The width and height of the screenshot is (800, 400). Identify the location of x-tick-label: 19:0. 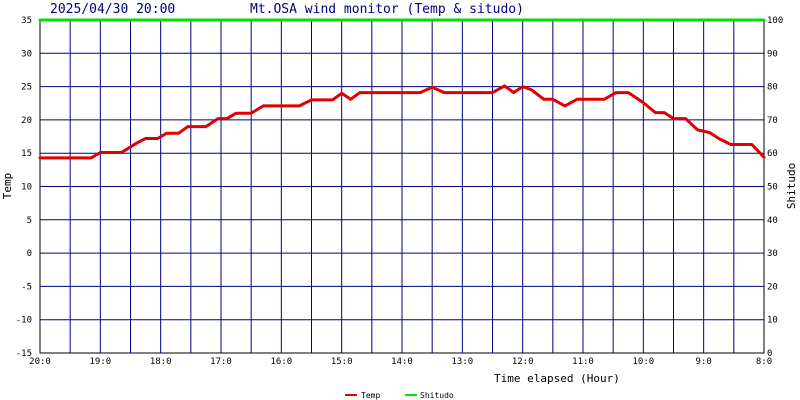
(100, 362).